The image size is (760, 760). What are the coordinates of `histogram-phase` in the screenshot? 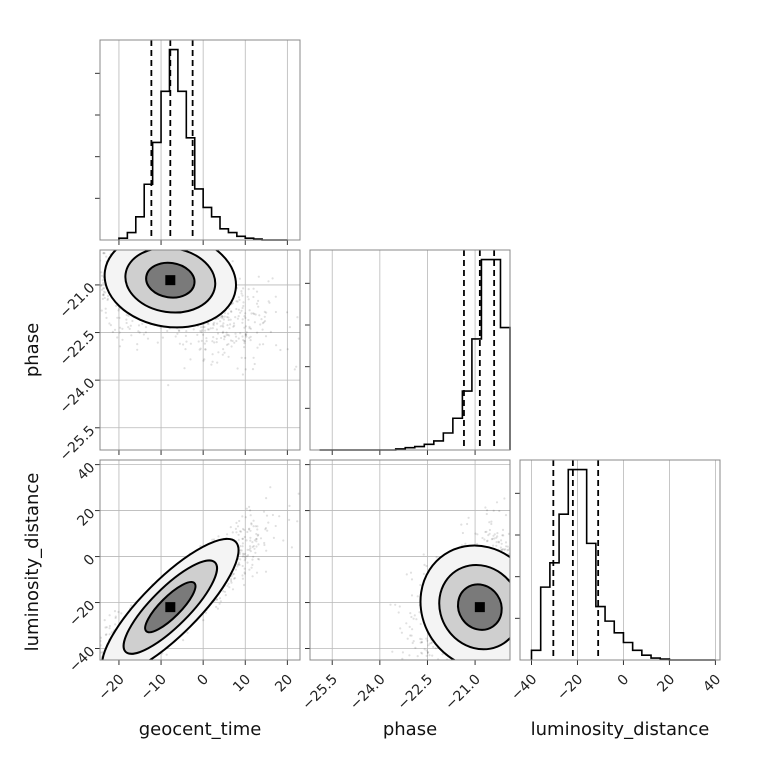 It's located at (415, 354).